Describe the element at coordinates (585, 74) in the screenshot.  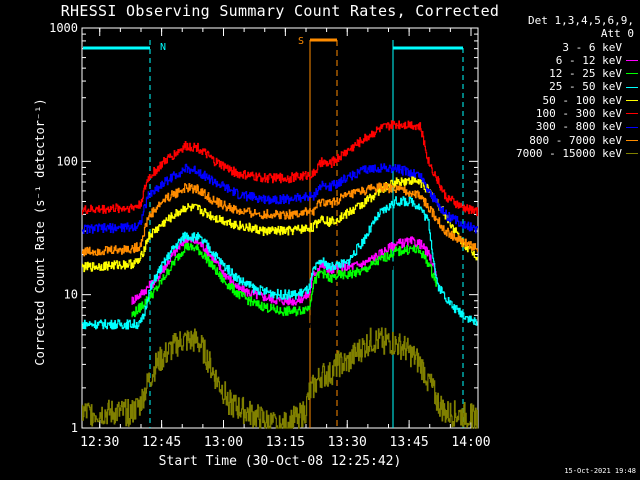
I see `legend-item-label: 12 - 25 keV` at that location.